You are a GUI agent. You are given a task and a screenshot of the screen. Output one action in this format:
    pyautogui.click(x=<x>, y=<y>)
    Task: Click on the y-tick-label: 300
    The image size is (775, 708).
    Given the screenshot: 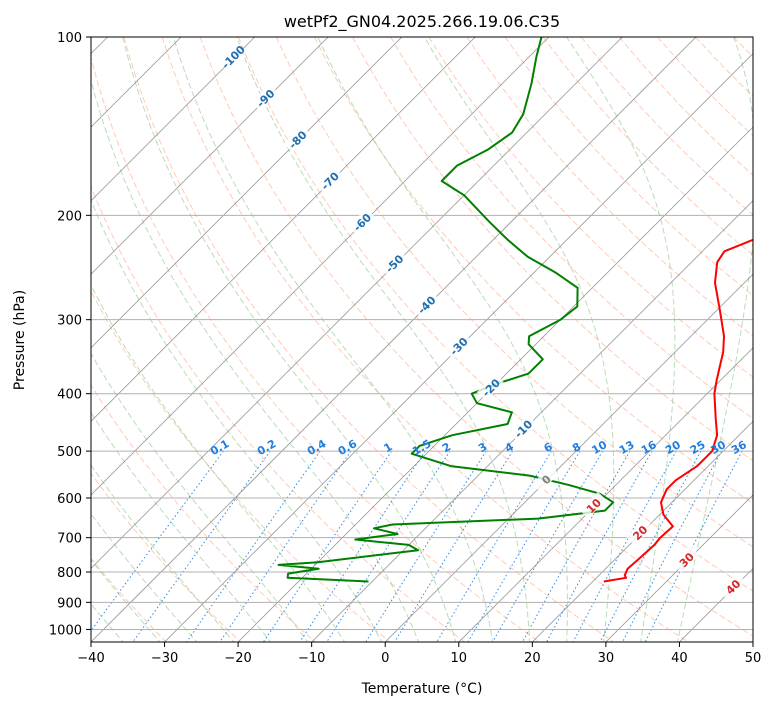 What is the action you would take?
    pyautogui.click(x=69, y=321)
    